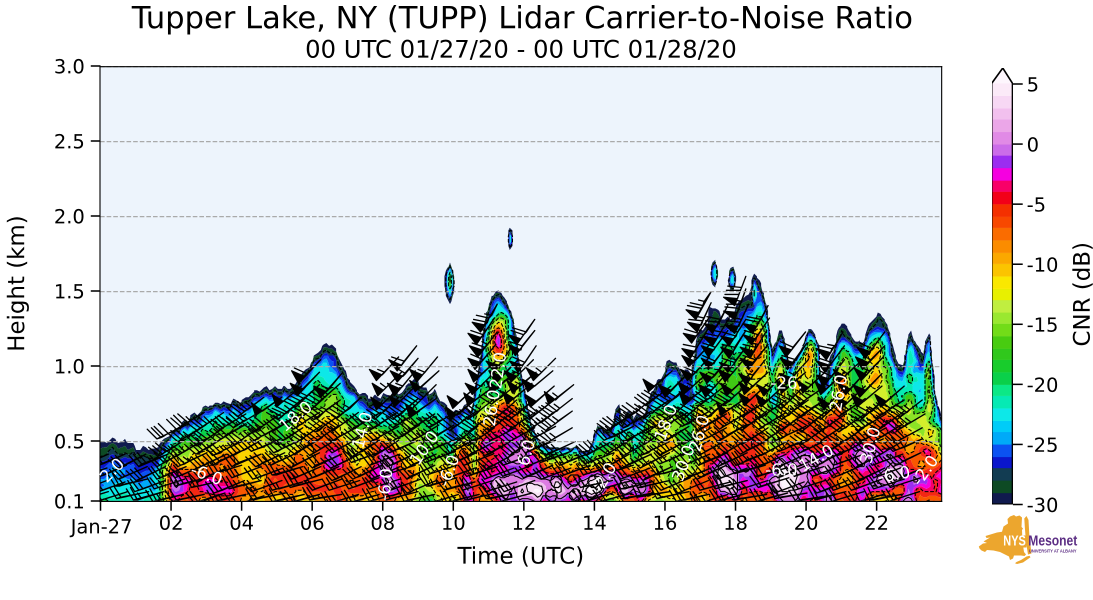  What do you see at coordinates (1014, 541) in the screenshot?
I see `svg-text: NYS` at bounding box center [1014, 541].